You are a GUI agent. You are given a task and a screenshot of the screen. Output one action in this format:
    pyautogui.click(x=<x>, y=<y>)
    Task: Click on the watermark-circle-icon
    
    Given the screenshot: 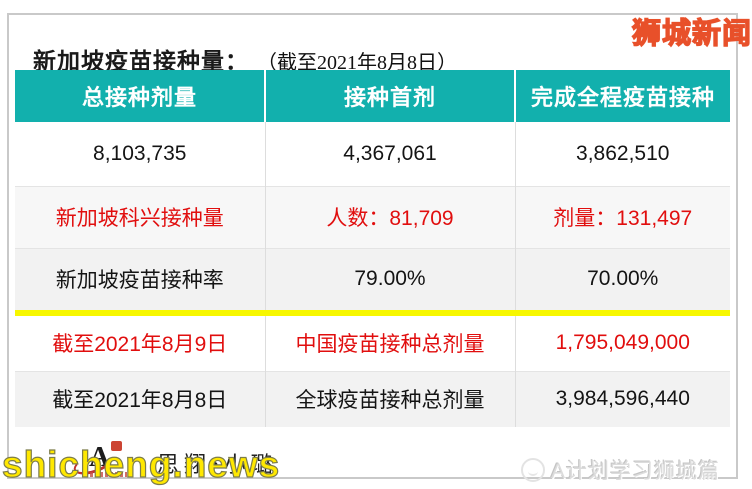 What is the action you would take?
    pyautogui.click(x=532, y=470)
    